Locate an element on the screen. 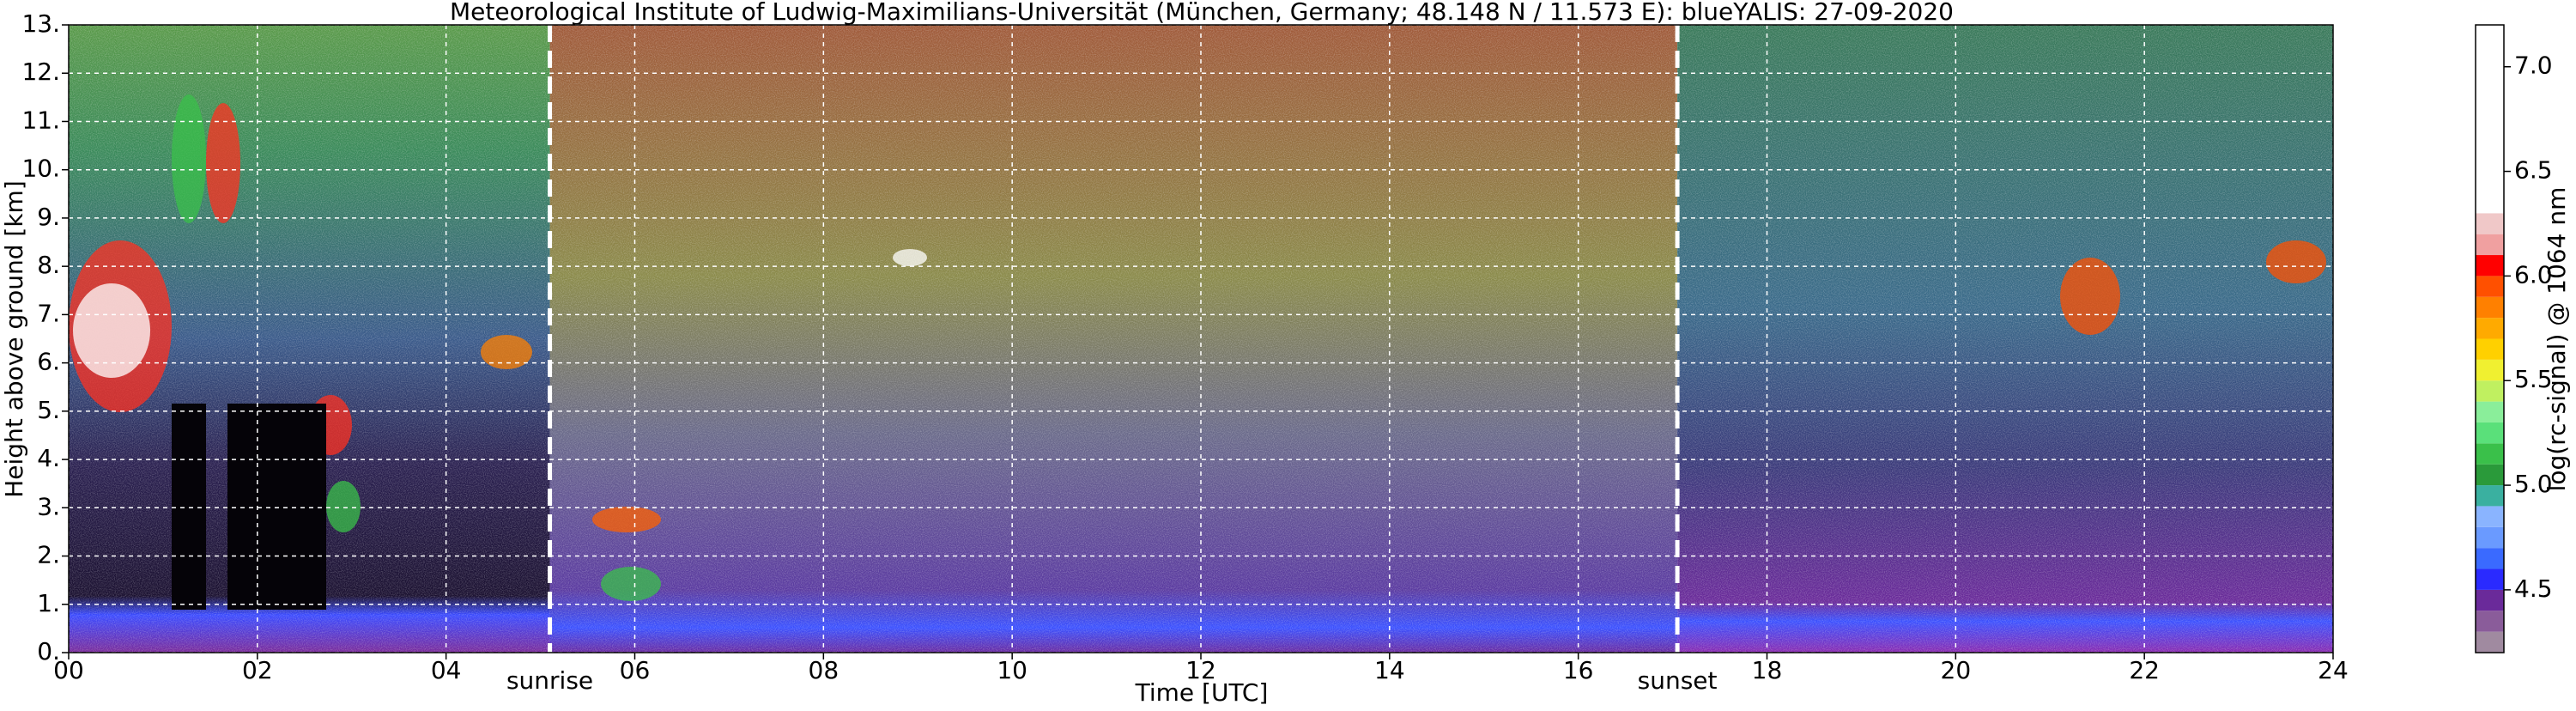  y-tick-label: 3. is located at coordinates (48, 506).